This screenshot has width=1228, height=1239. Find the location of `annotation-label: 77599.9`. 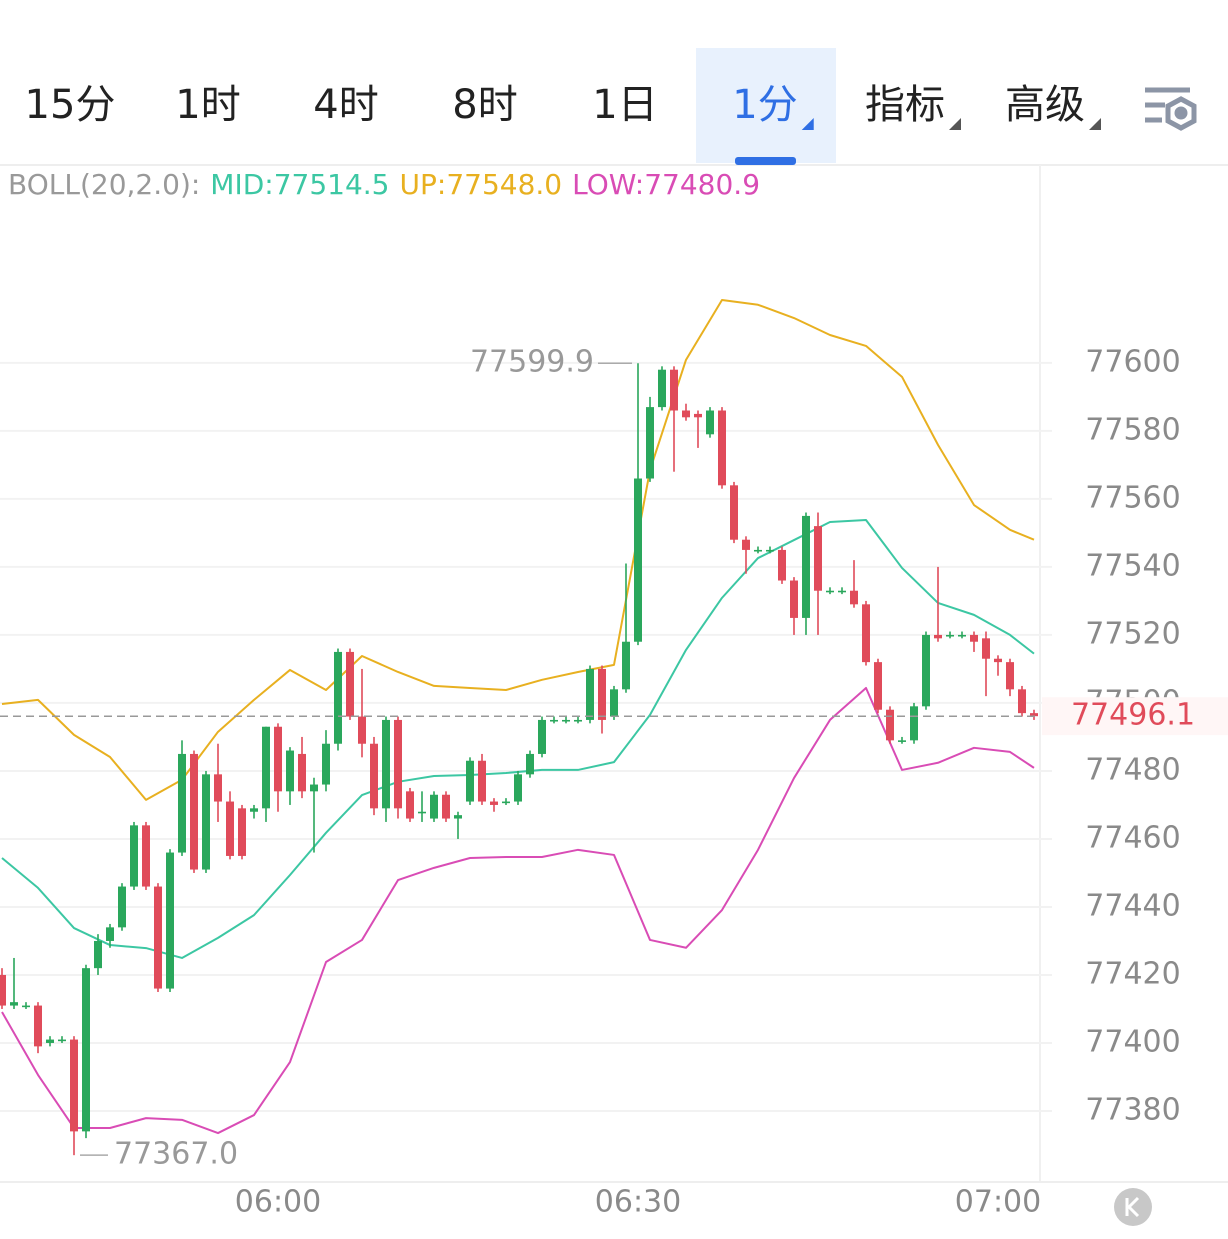

annotation-label: 77599.9 is located at coordinates (532, 362).